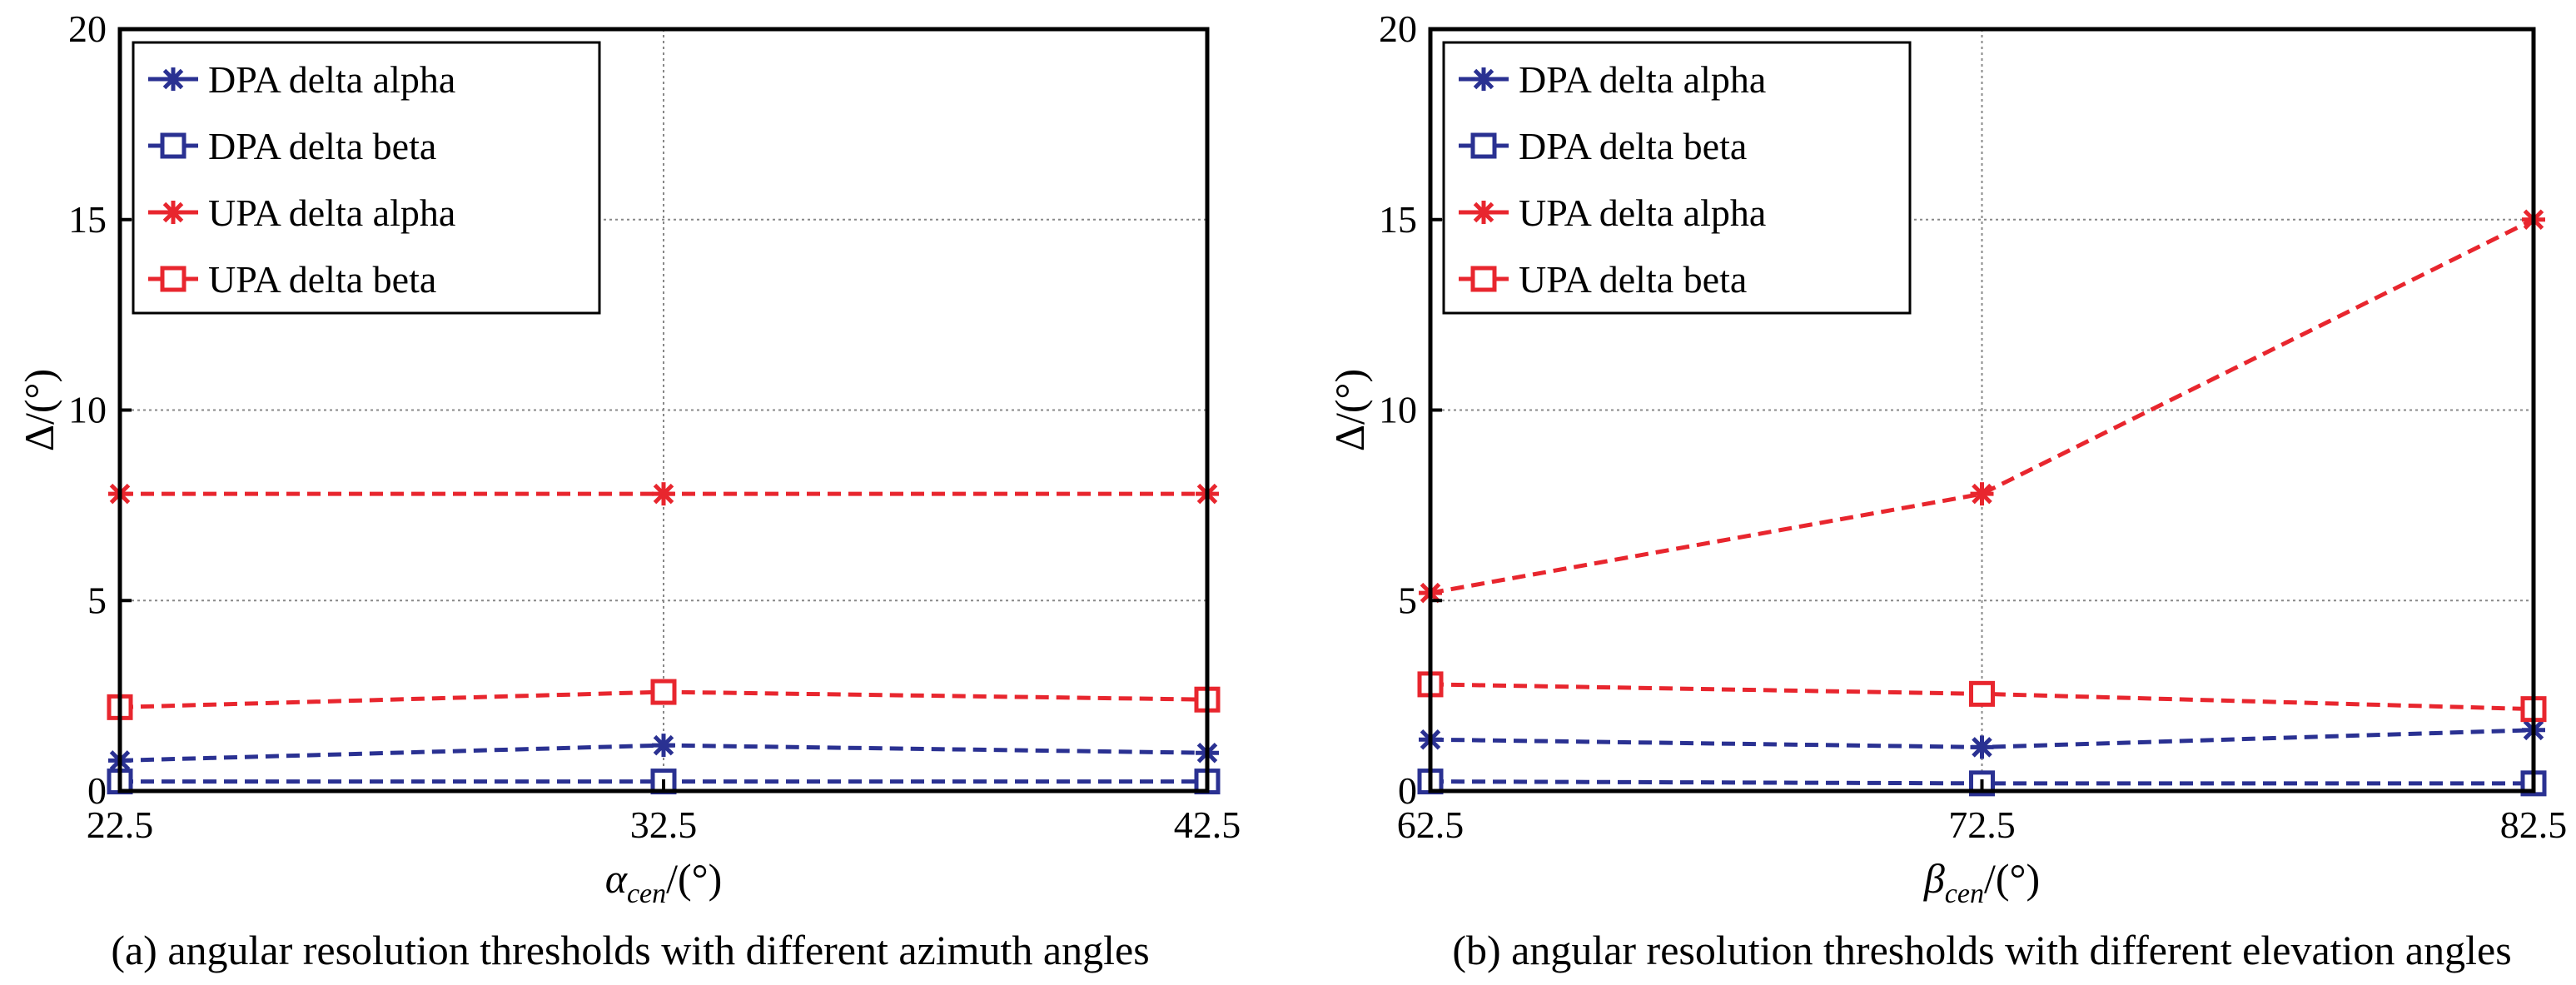 This screenshot has width=2576, height=985. Describe the element at coordinates (1207, 824) in the screenshot. I see `x-tick-label: 42.5` at that location.